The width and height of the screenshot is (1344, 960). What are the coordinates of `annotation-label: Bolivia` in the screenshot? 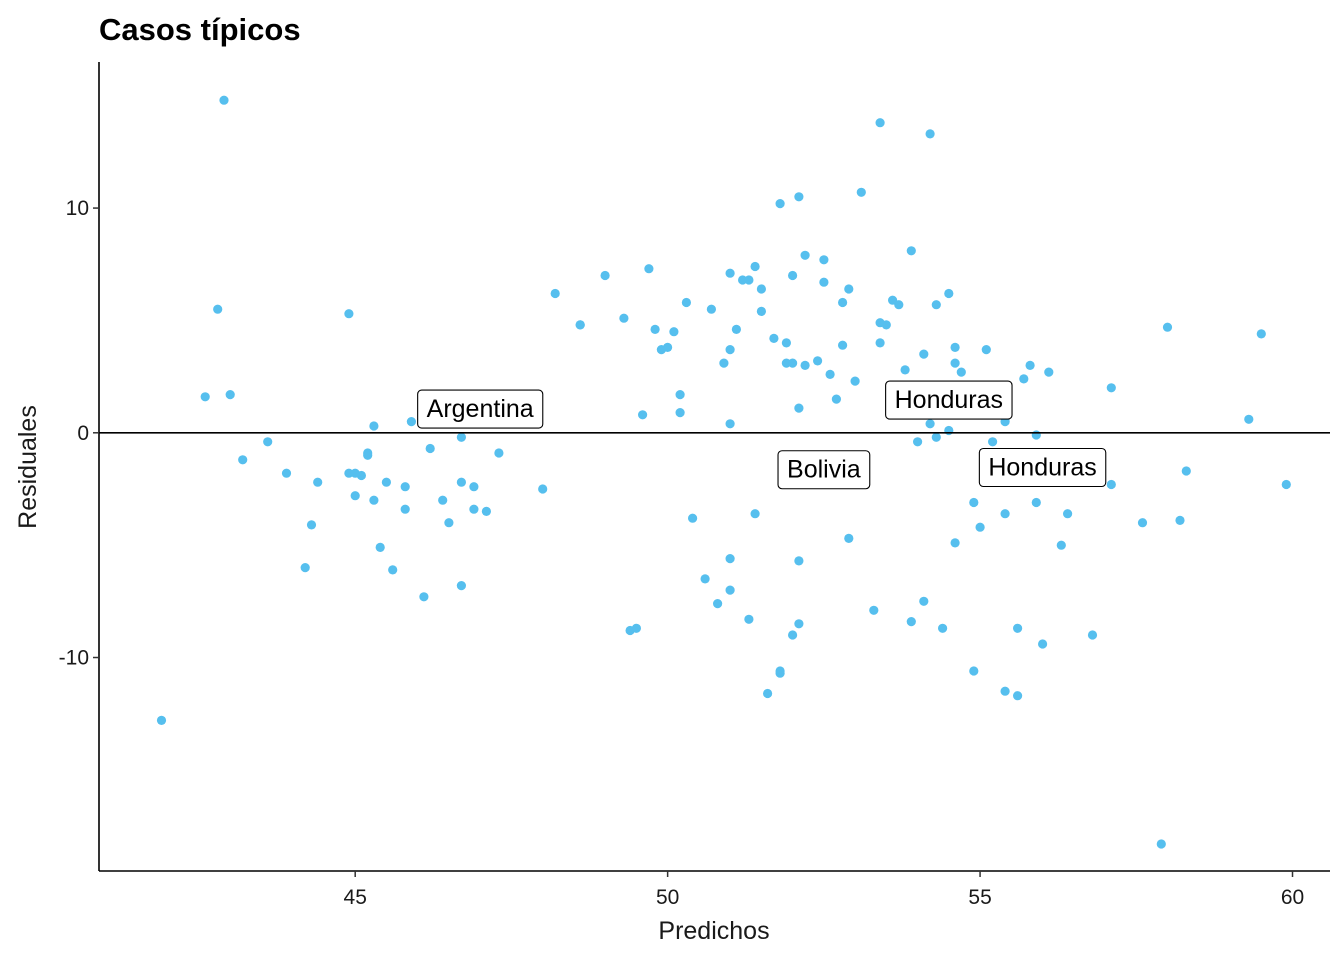 It's located at (824, 470).